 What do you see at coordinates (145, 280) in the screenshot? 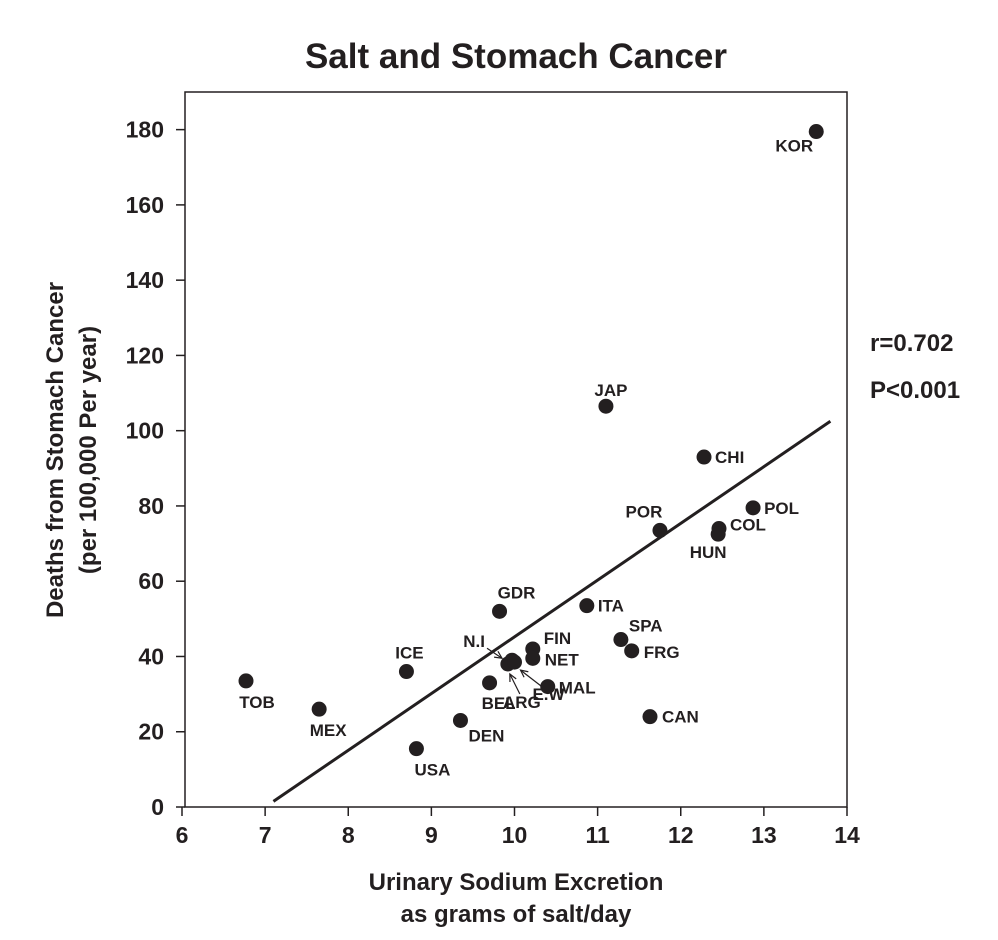
I see `y-tick-label: 140` at bounding box center [145, 280].